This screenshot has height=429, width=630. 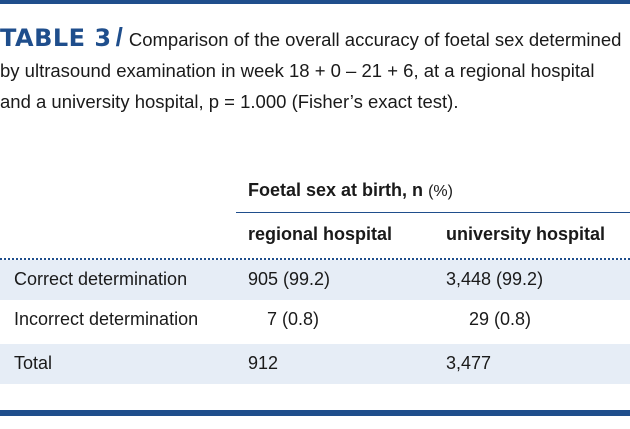 What do you see at coordinates (106, 319) in the screenshot?
I see `row-label: Incorrect determination` at bounding box center [106, 319].